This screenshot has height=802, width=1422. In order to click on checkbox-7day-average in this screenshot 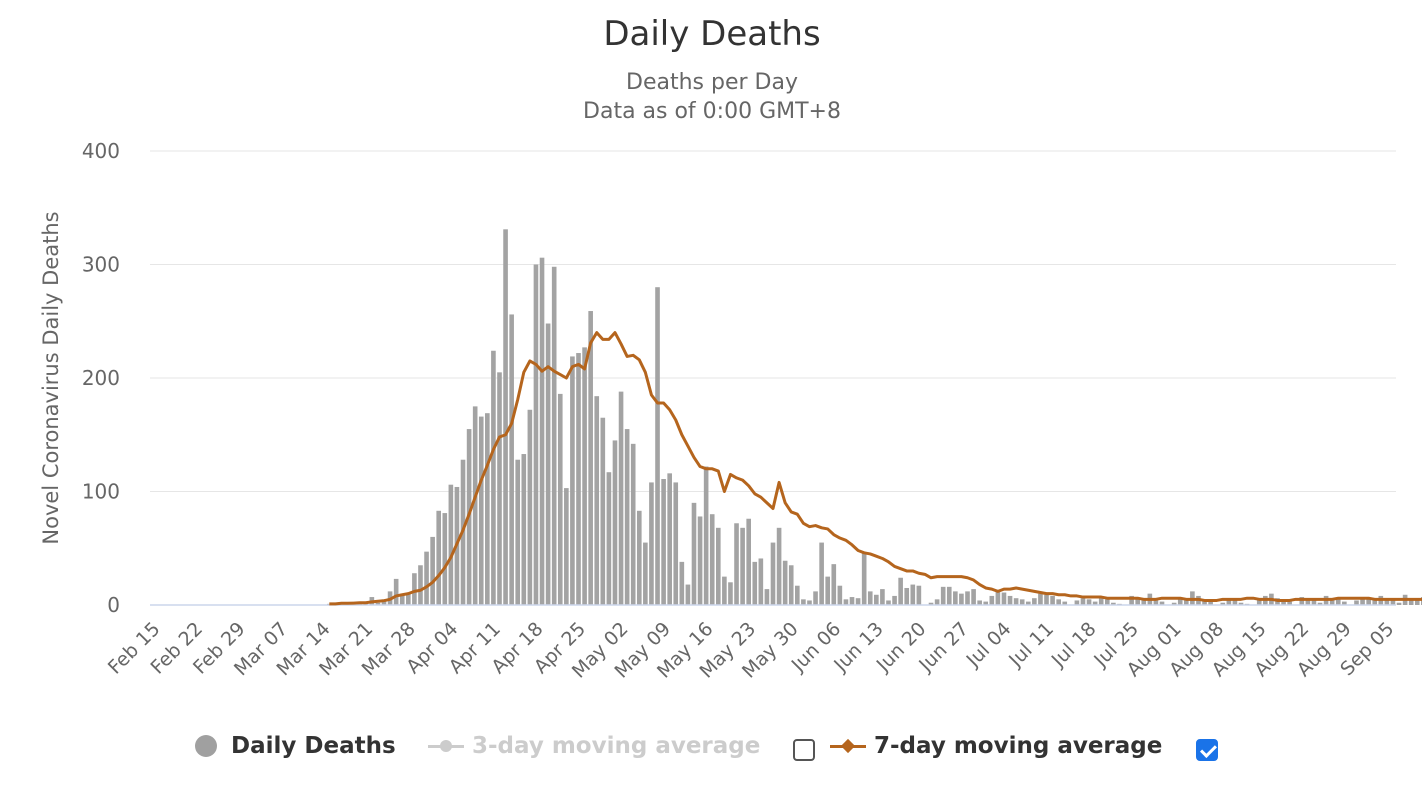, I will do `click(1207, 750)`.